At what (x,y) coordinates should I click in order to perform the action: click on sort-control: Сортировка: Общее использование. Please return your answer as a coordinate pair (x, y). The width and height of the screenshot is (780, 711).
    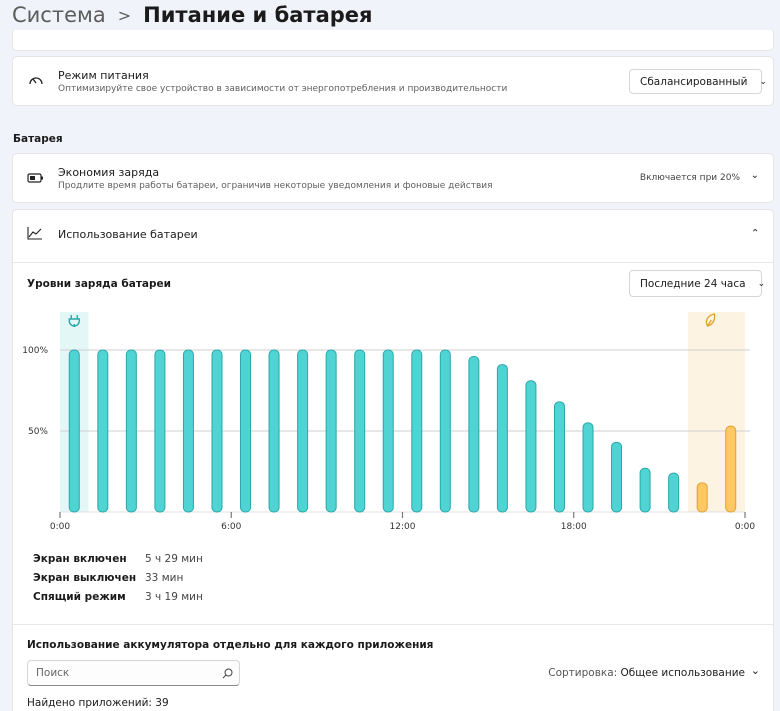
    Looking at the image, I should click on (646, 673).